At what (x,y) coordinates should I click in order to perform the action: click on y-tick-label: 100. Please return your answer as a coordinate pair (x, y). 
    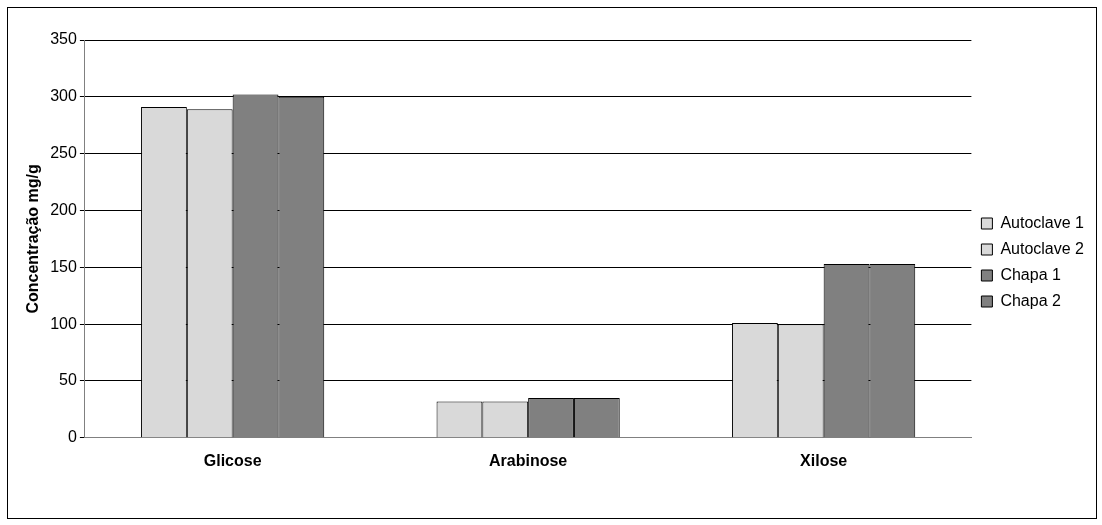
    Looking at the image, I should click on (63, 323).